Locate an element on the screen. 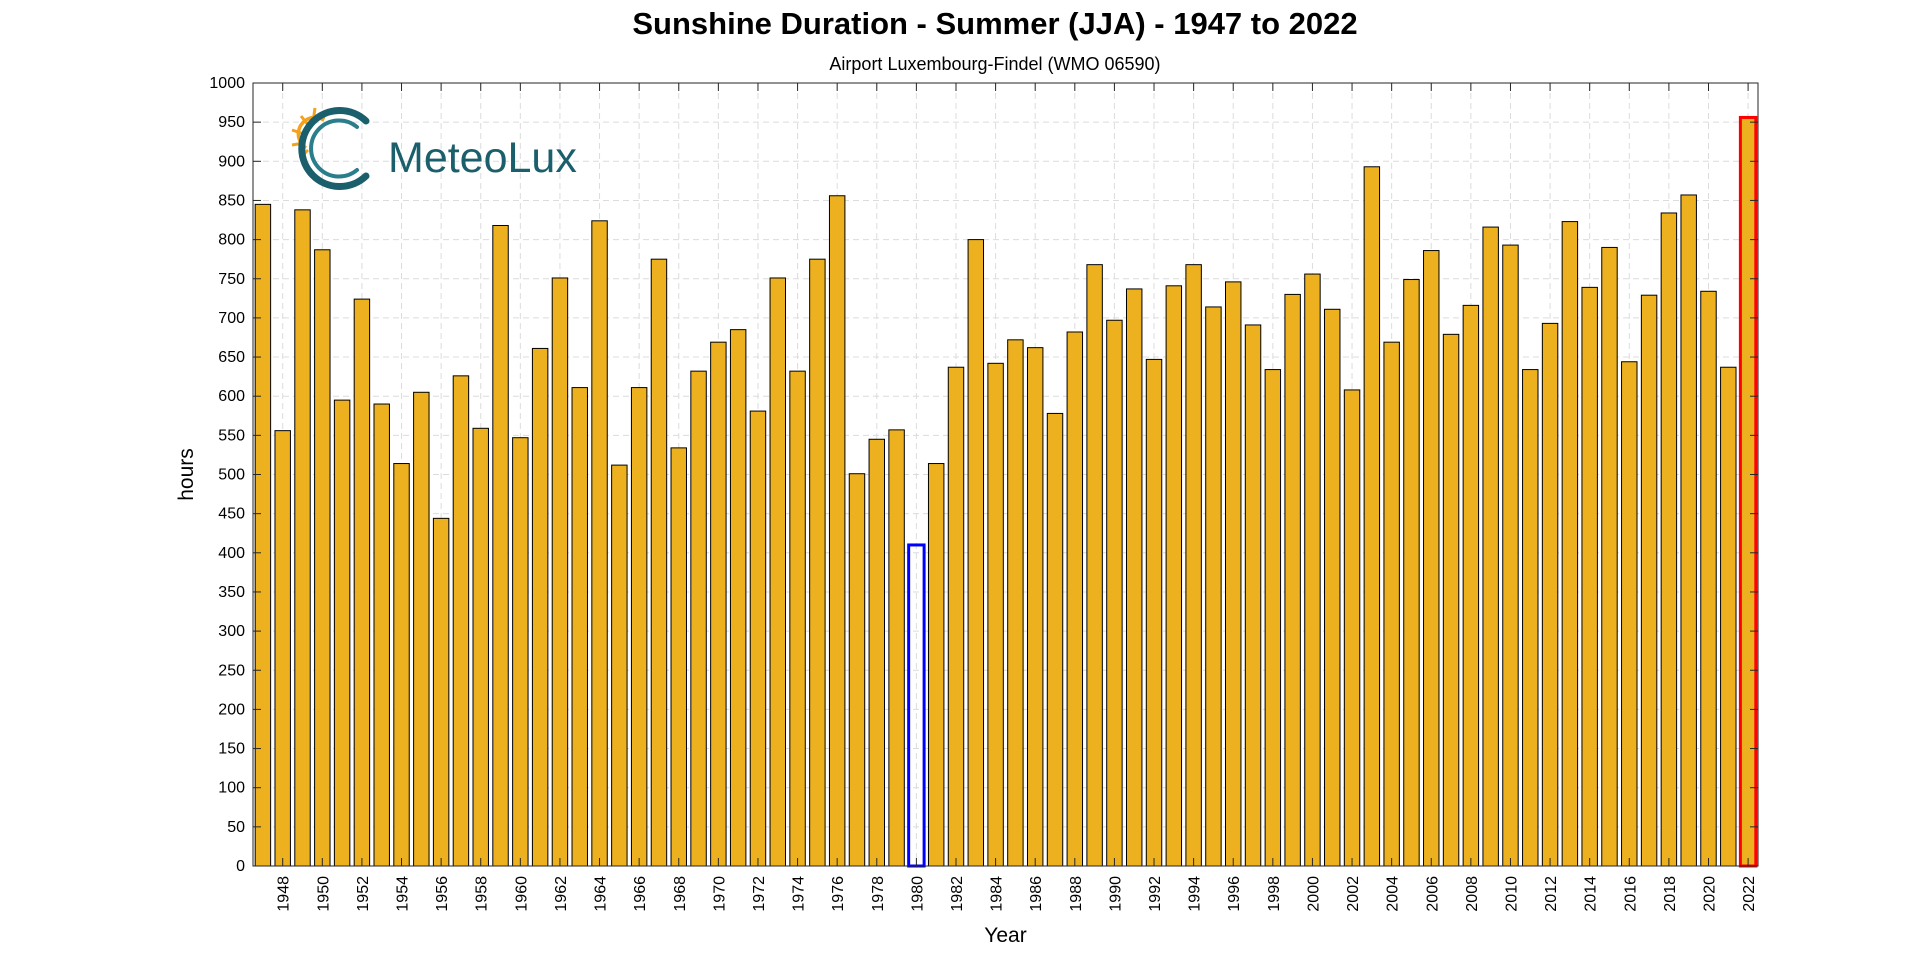  y-tick-label: 300 is located at coordinates (231, 631).